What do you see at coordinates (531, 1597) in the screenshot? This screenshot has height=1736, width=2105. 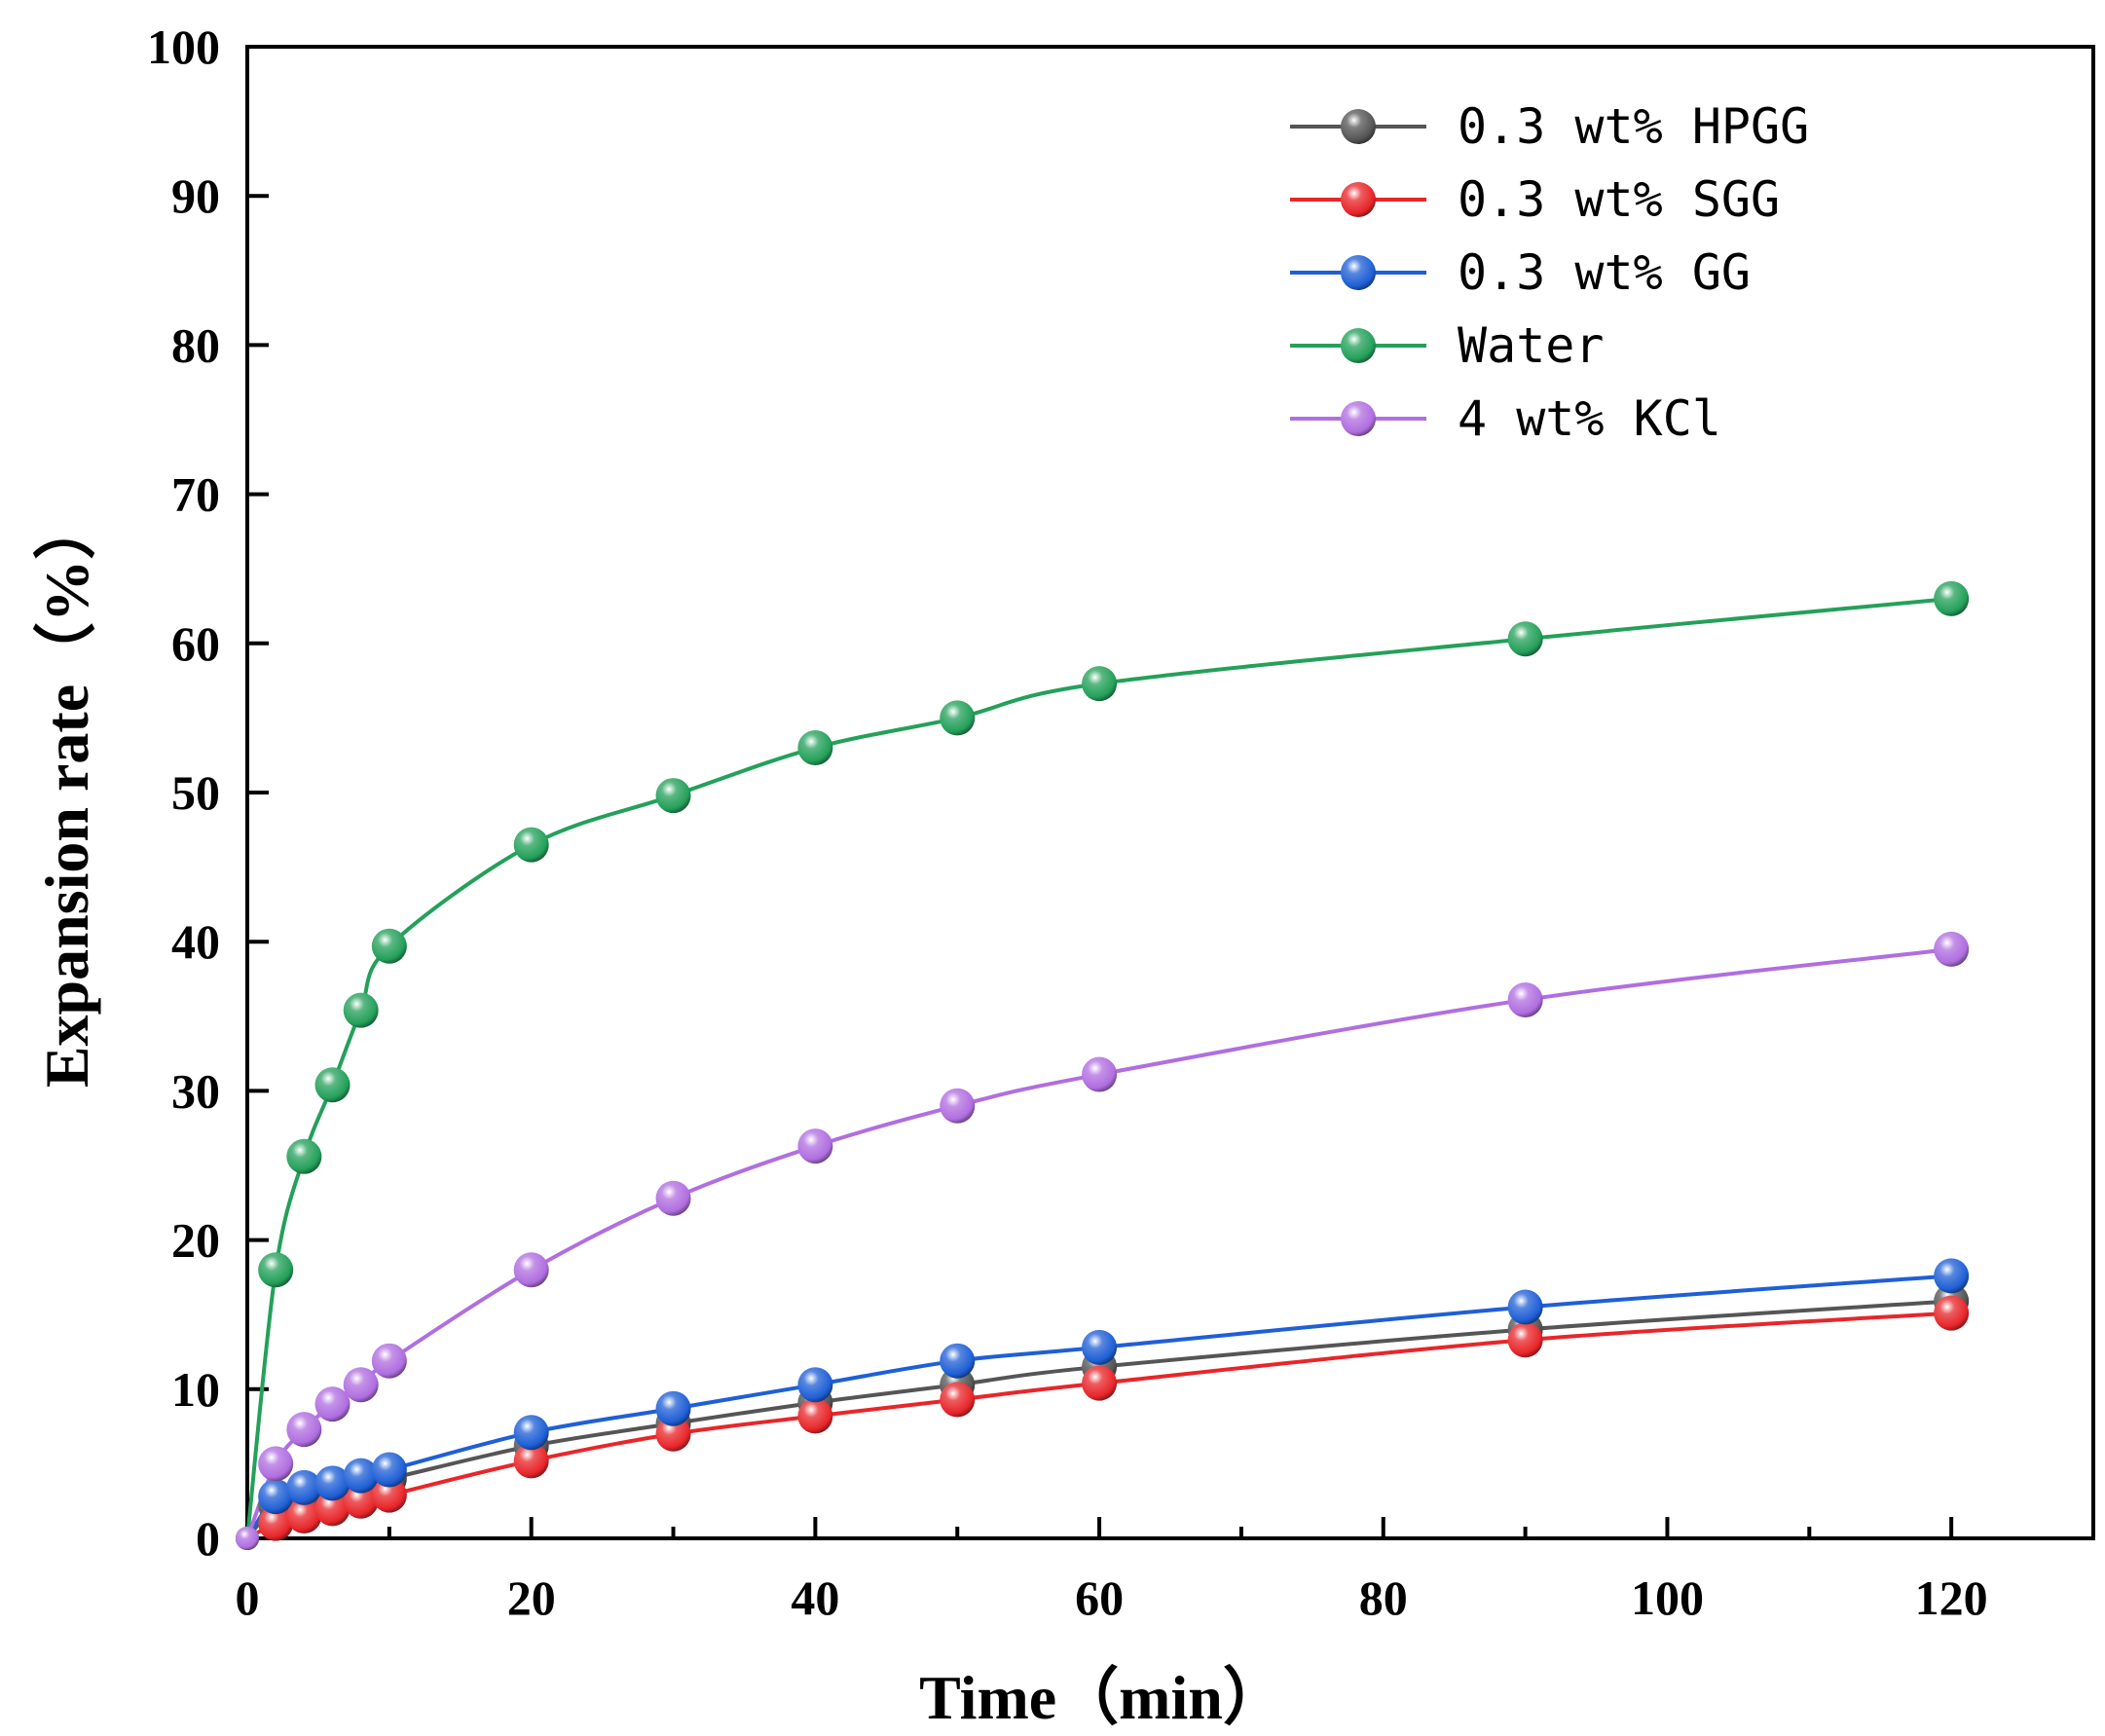 I see `x-tick-label: 20` at bounding box center [531, 1597].